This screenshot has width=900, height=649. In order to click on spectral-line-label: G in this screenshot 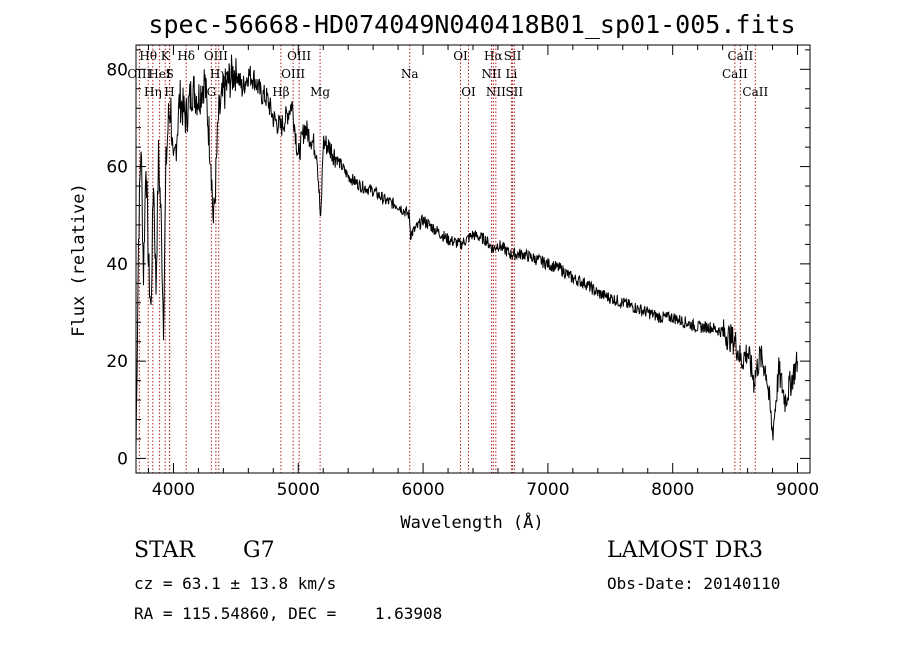, I will do `click(212, 92)`.